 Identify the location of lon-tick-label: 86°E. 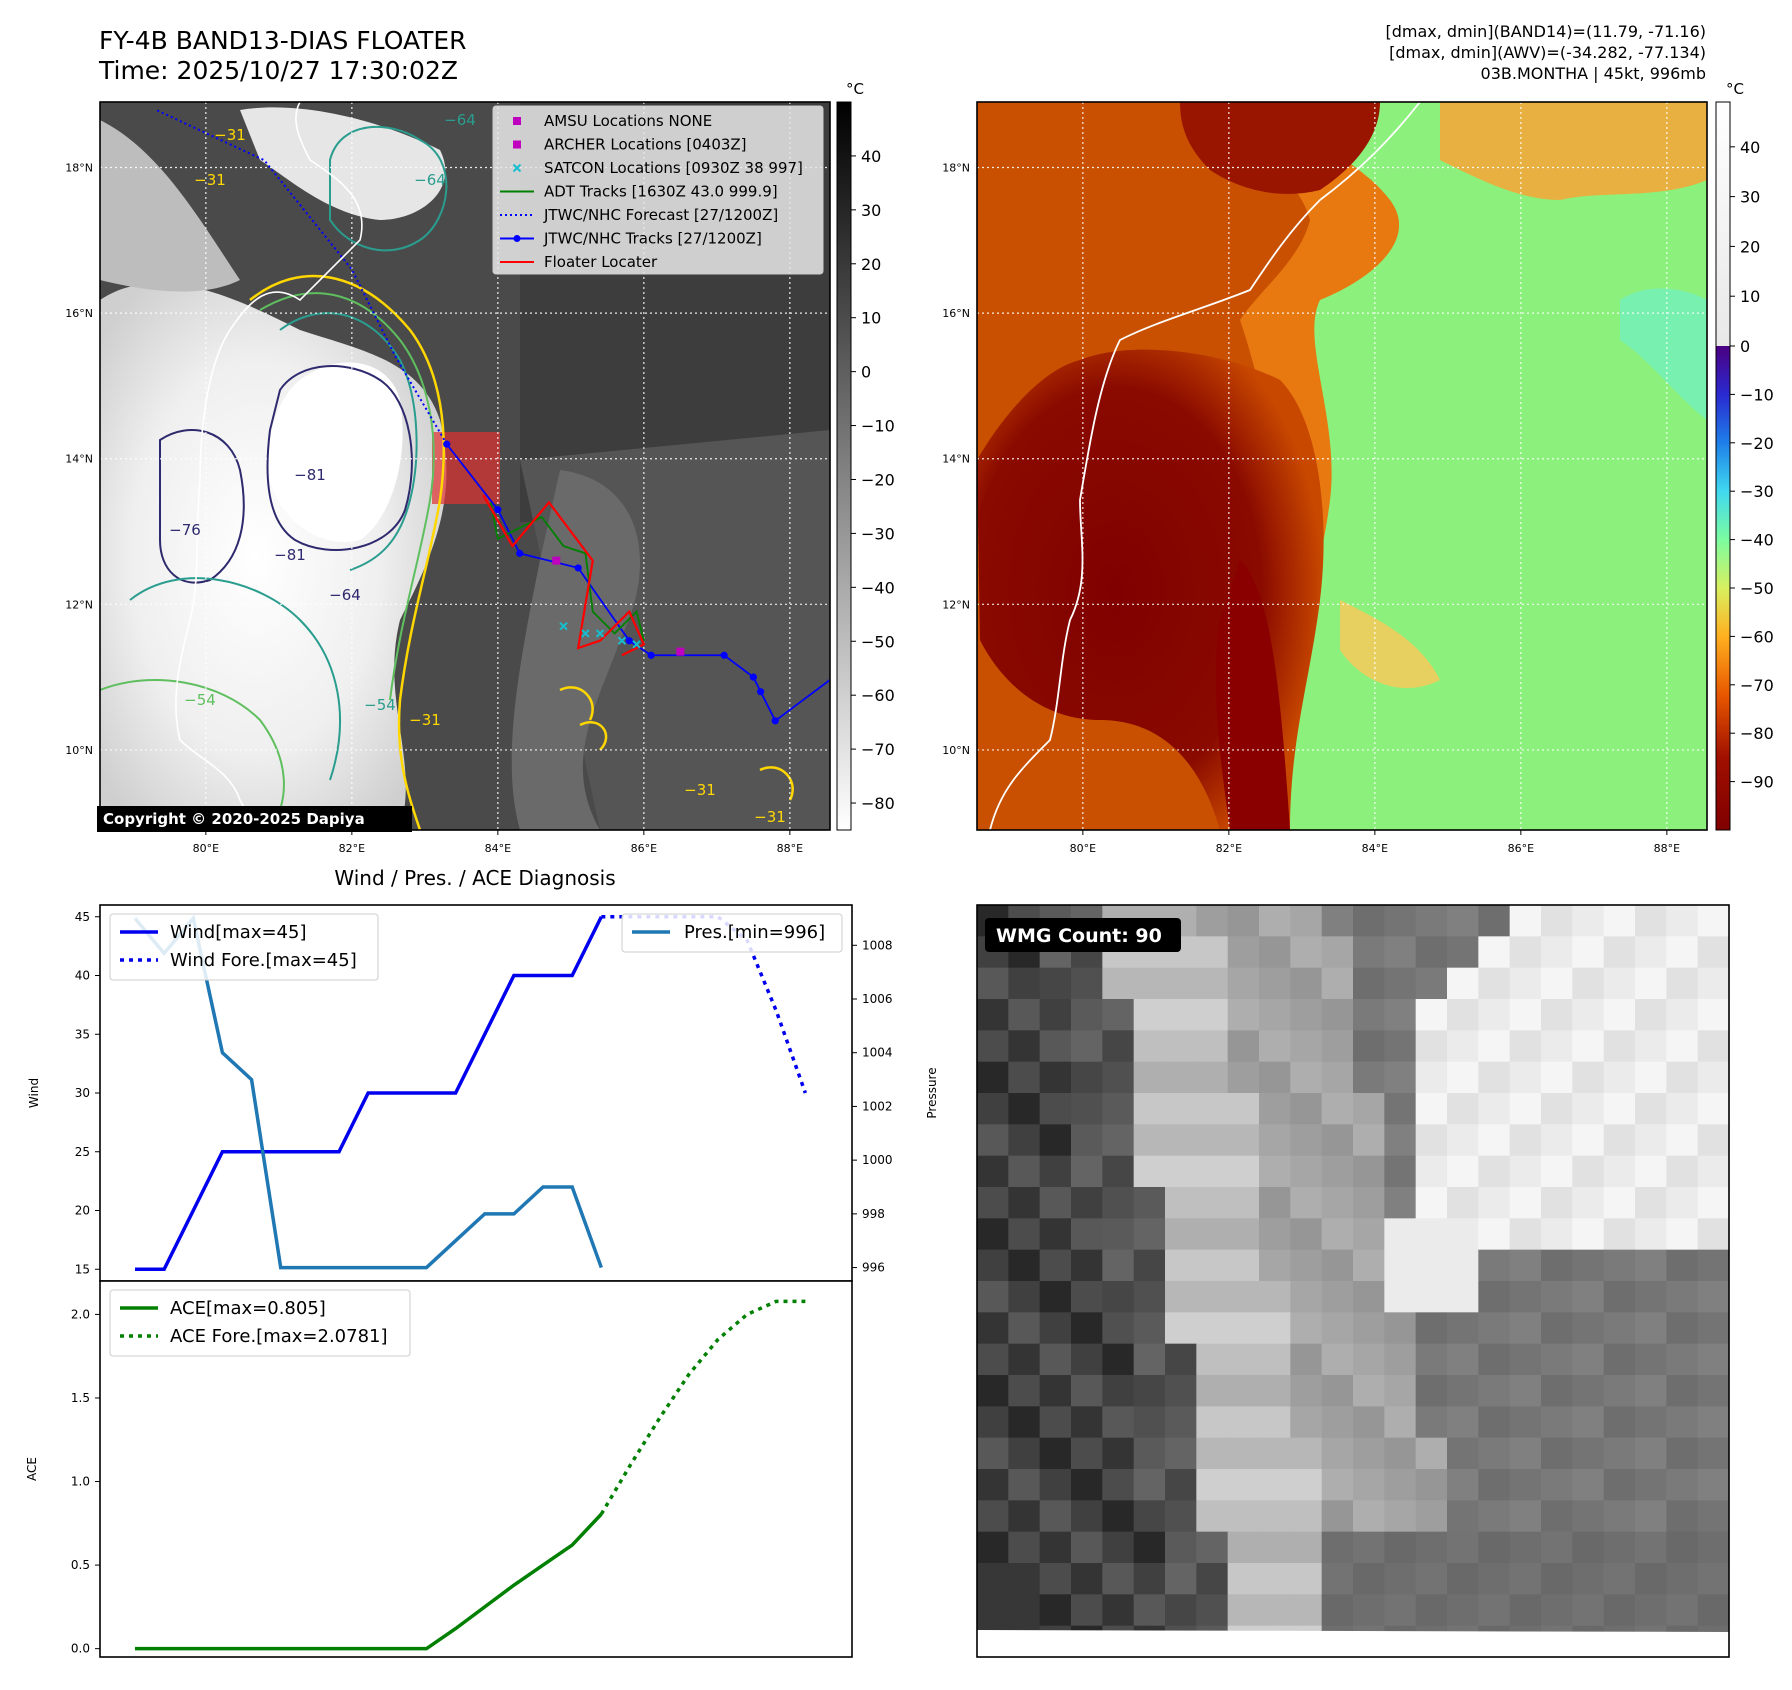
(644, 848).